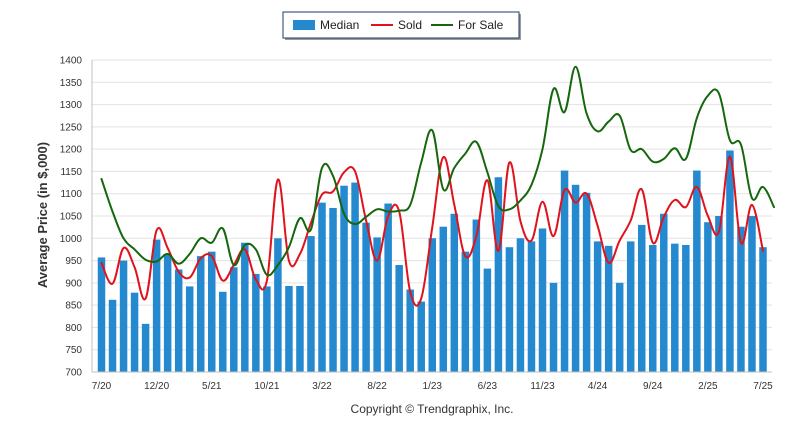  I want to click on legend-box, so click(401, 25).